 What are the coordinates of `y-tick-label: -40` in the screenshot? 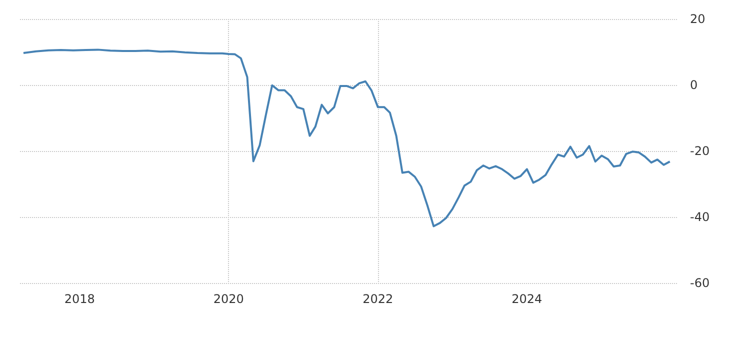 It's located at (700, 217).